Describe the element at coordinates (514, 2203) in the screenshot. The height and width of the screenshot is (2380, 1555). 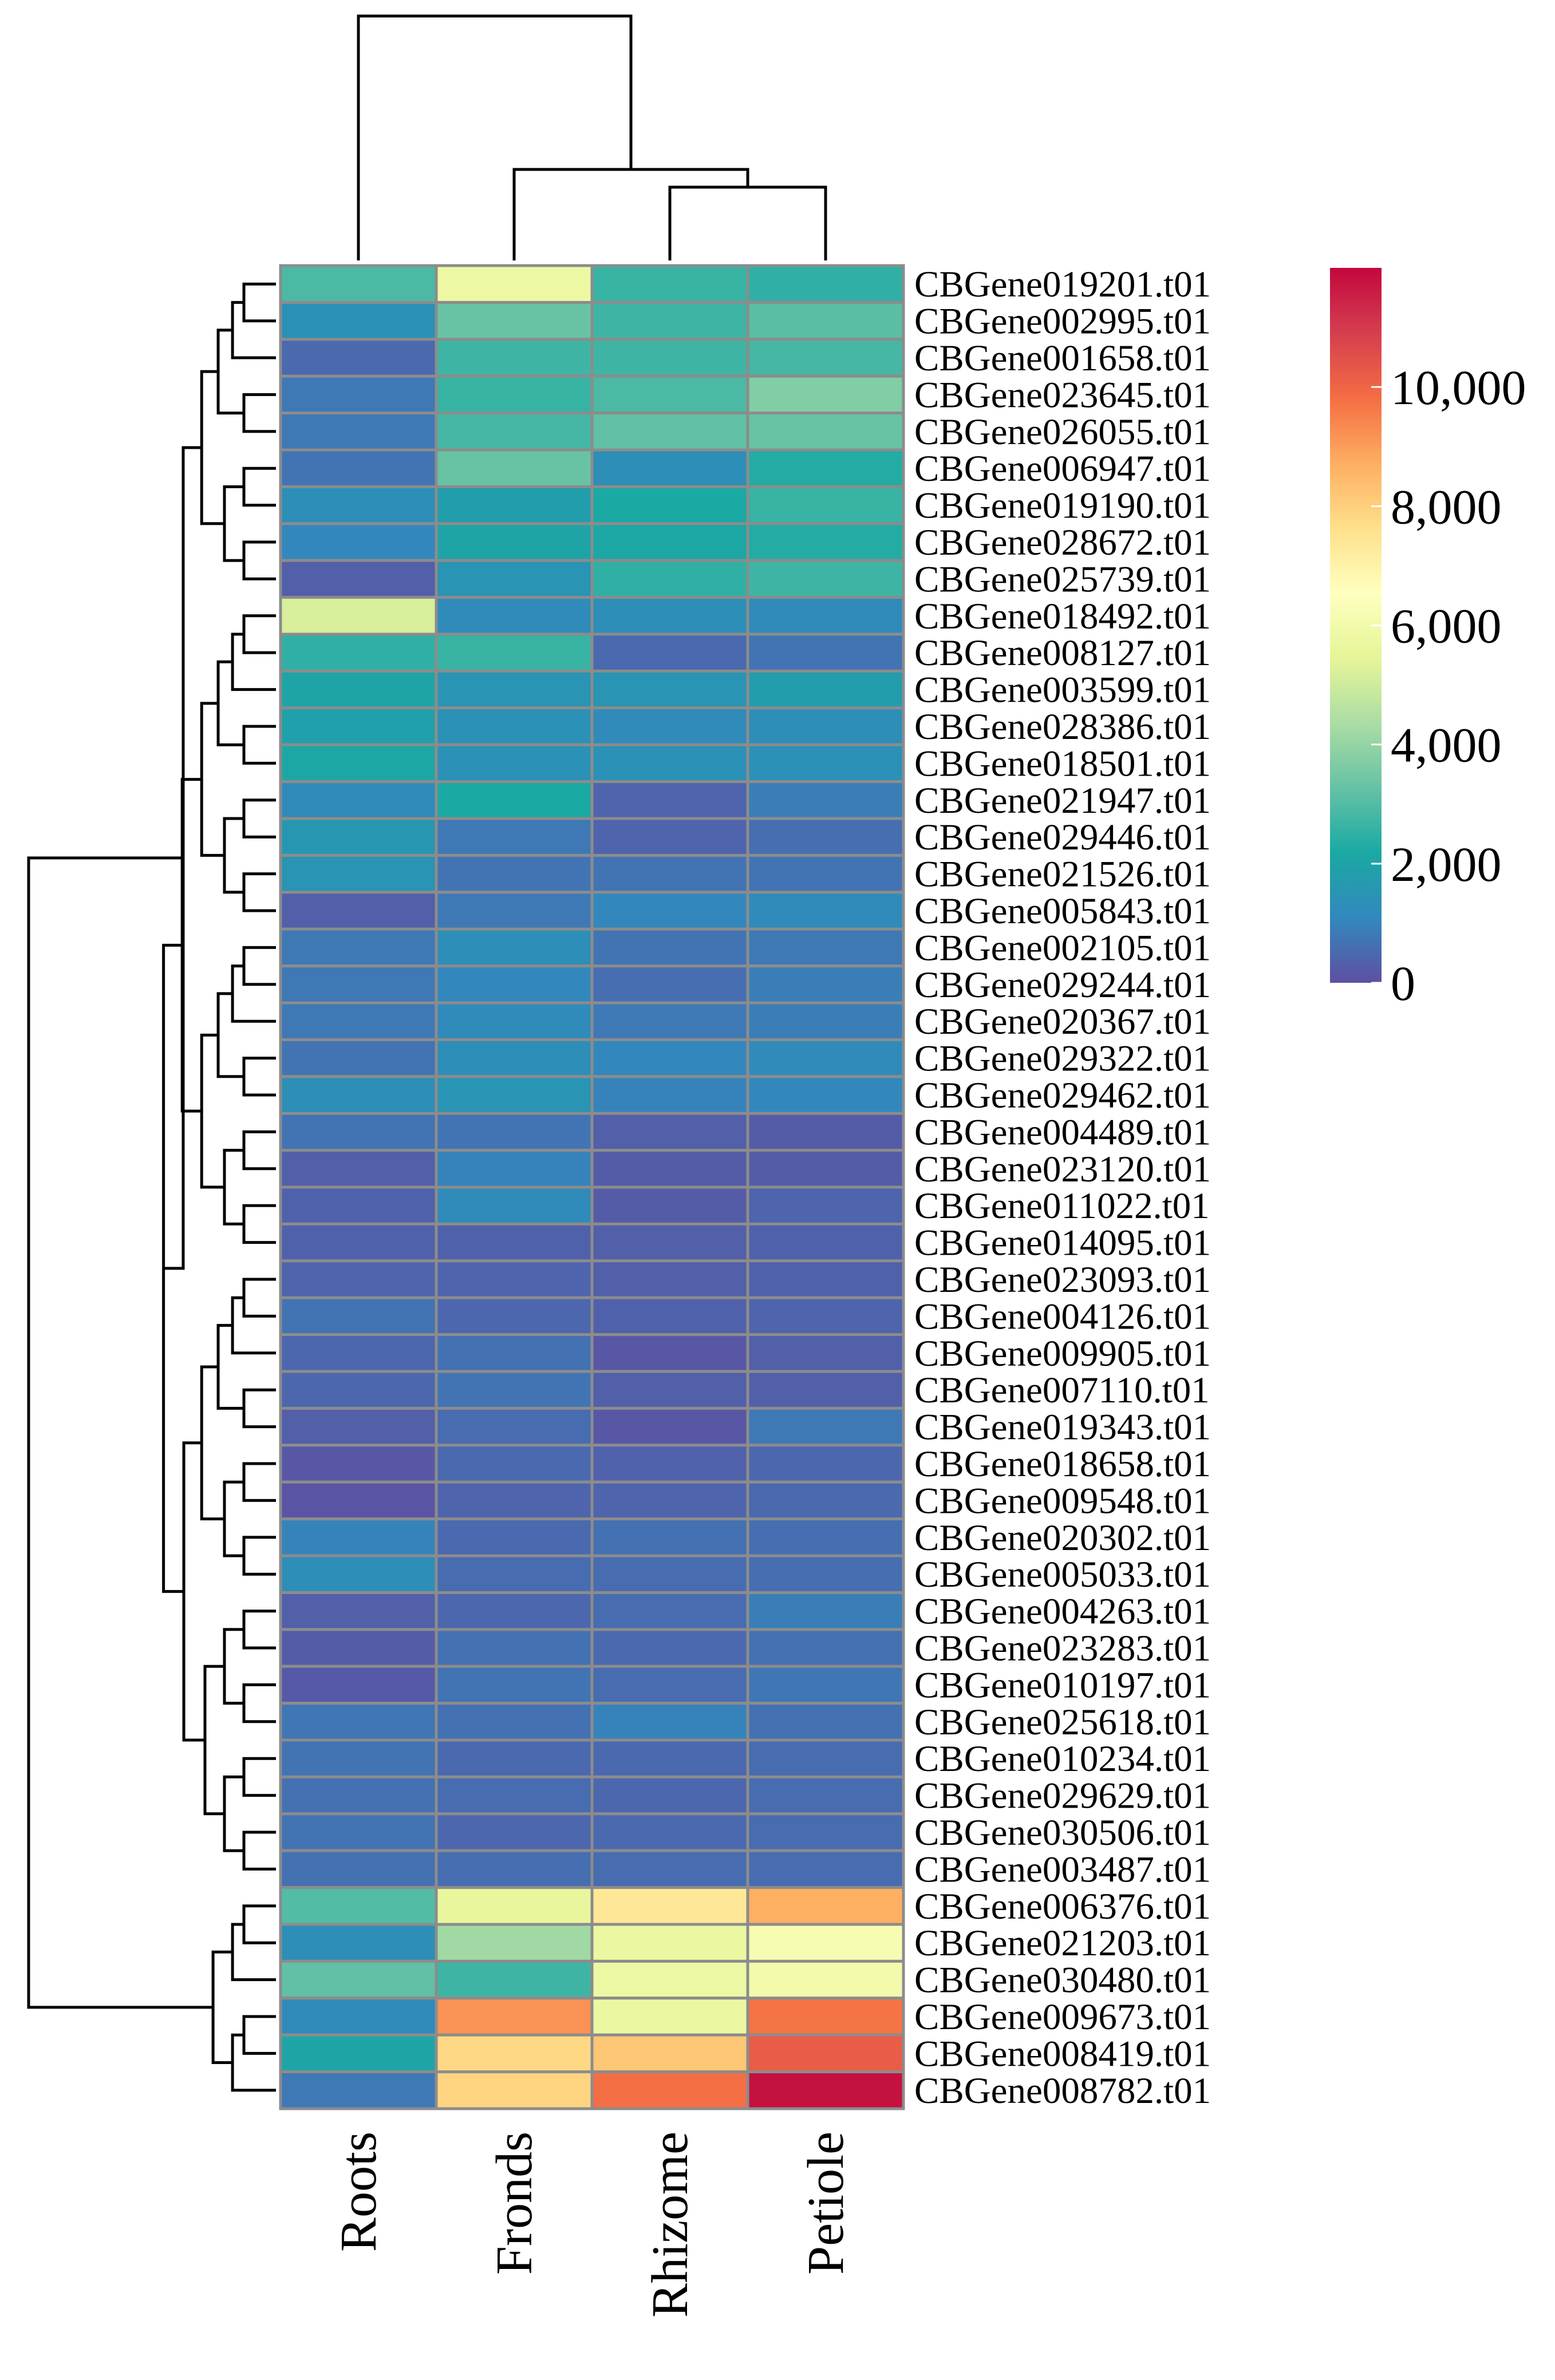
I see `column-label: Fronds` at that location.